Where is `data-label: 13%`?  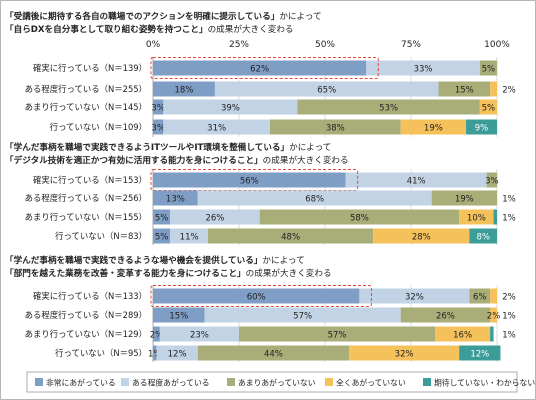 data-label: 13% is located at coordinates (175, 200).